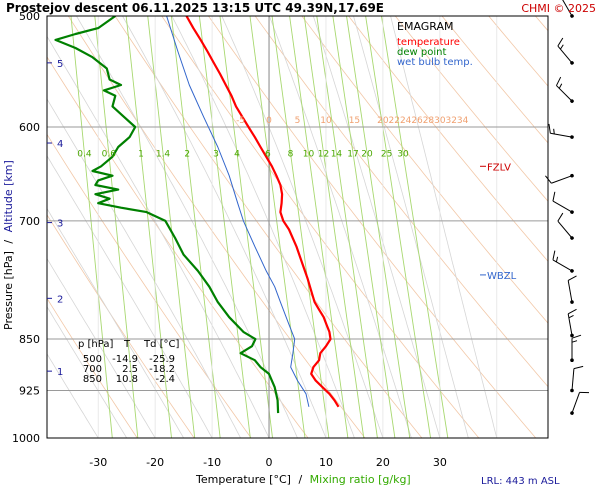  I want to click on temperature-tick-label: 20, so click(383, 462).